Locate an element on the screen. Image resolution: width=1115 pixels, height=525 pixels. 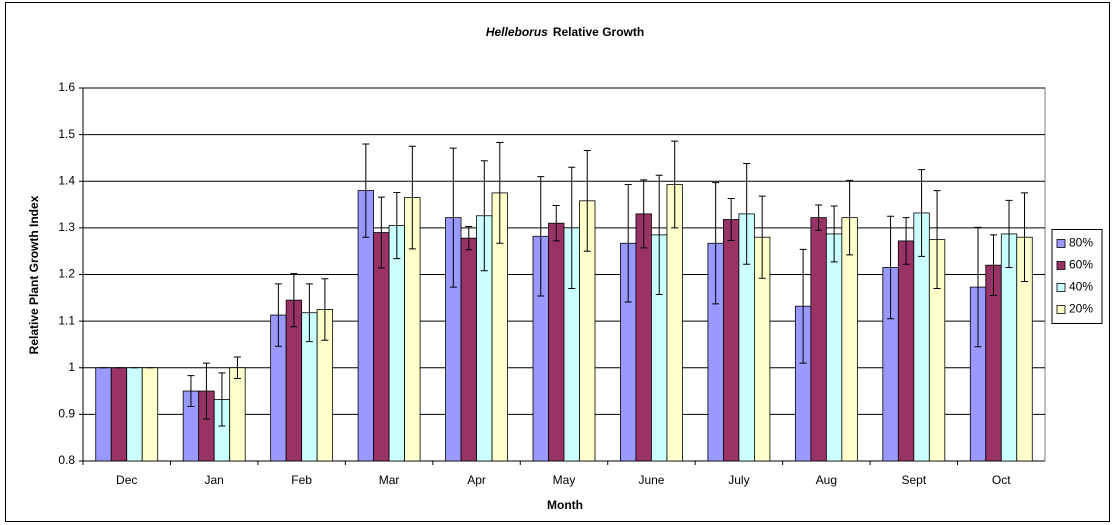
chart-title: Helleborus Relative Growth is located at coordinates (565, 32).